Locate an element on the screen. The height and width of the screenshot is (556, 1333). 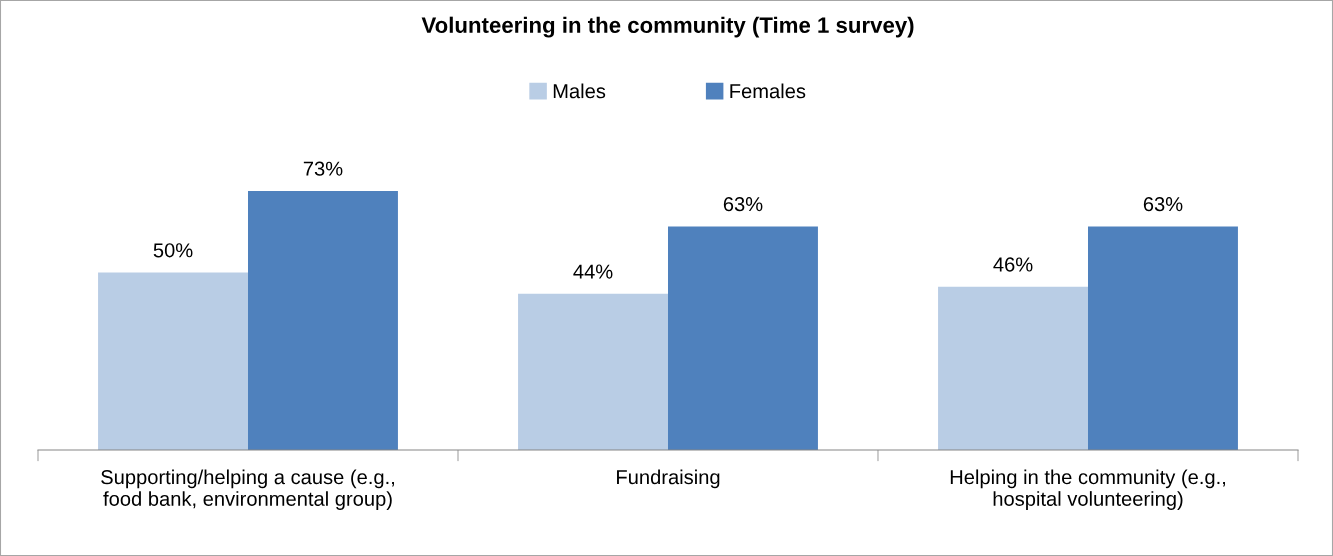
data-label: 73% is located at coordinates (323, 168).